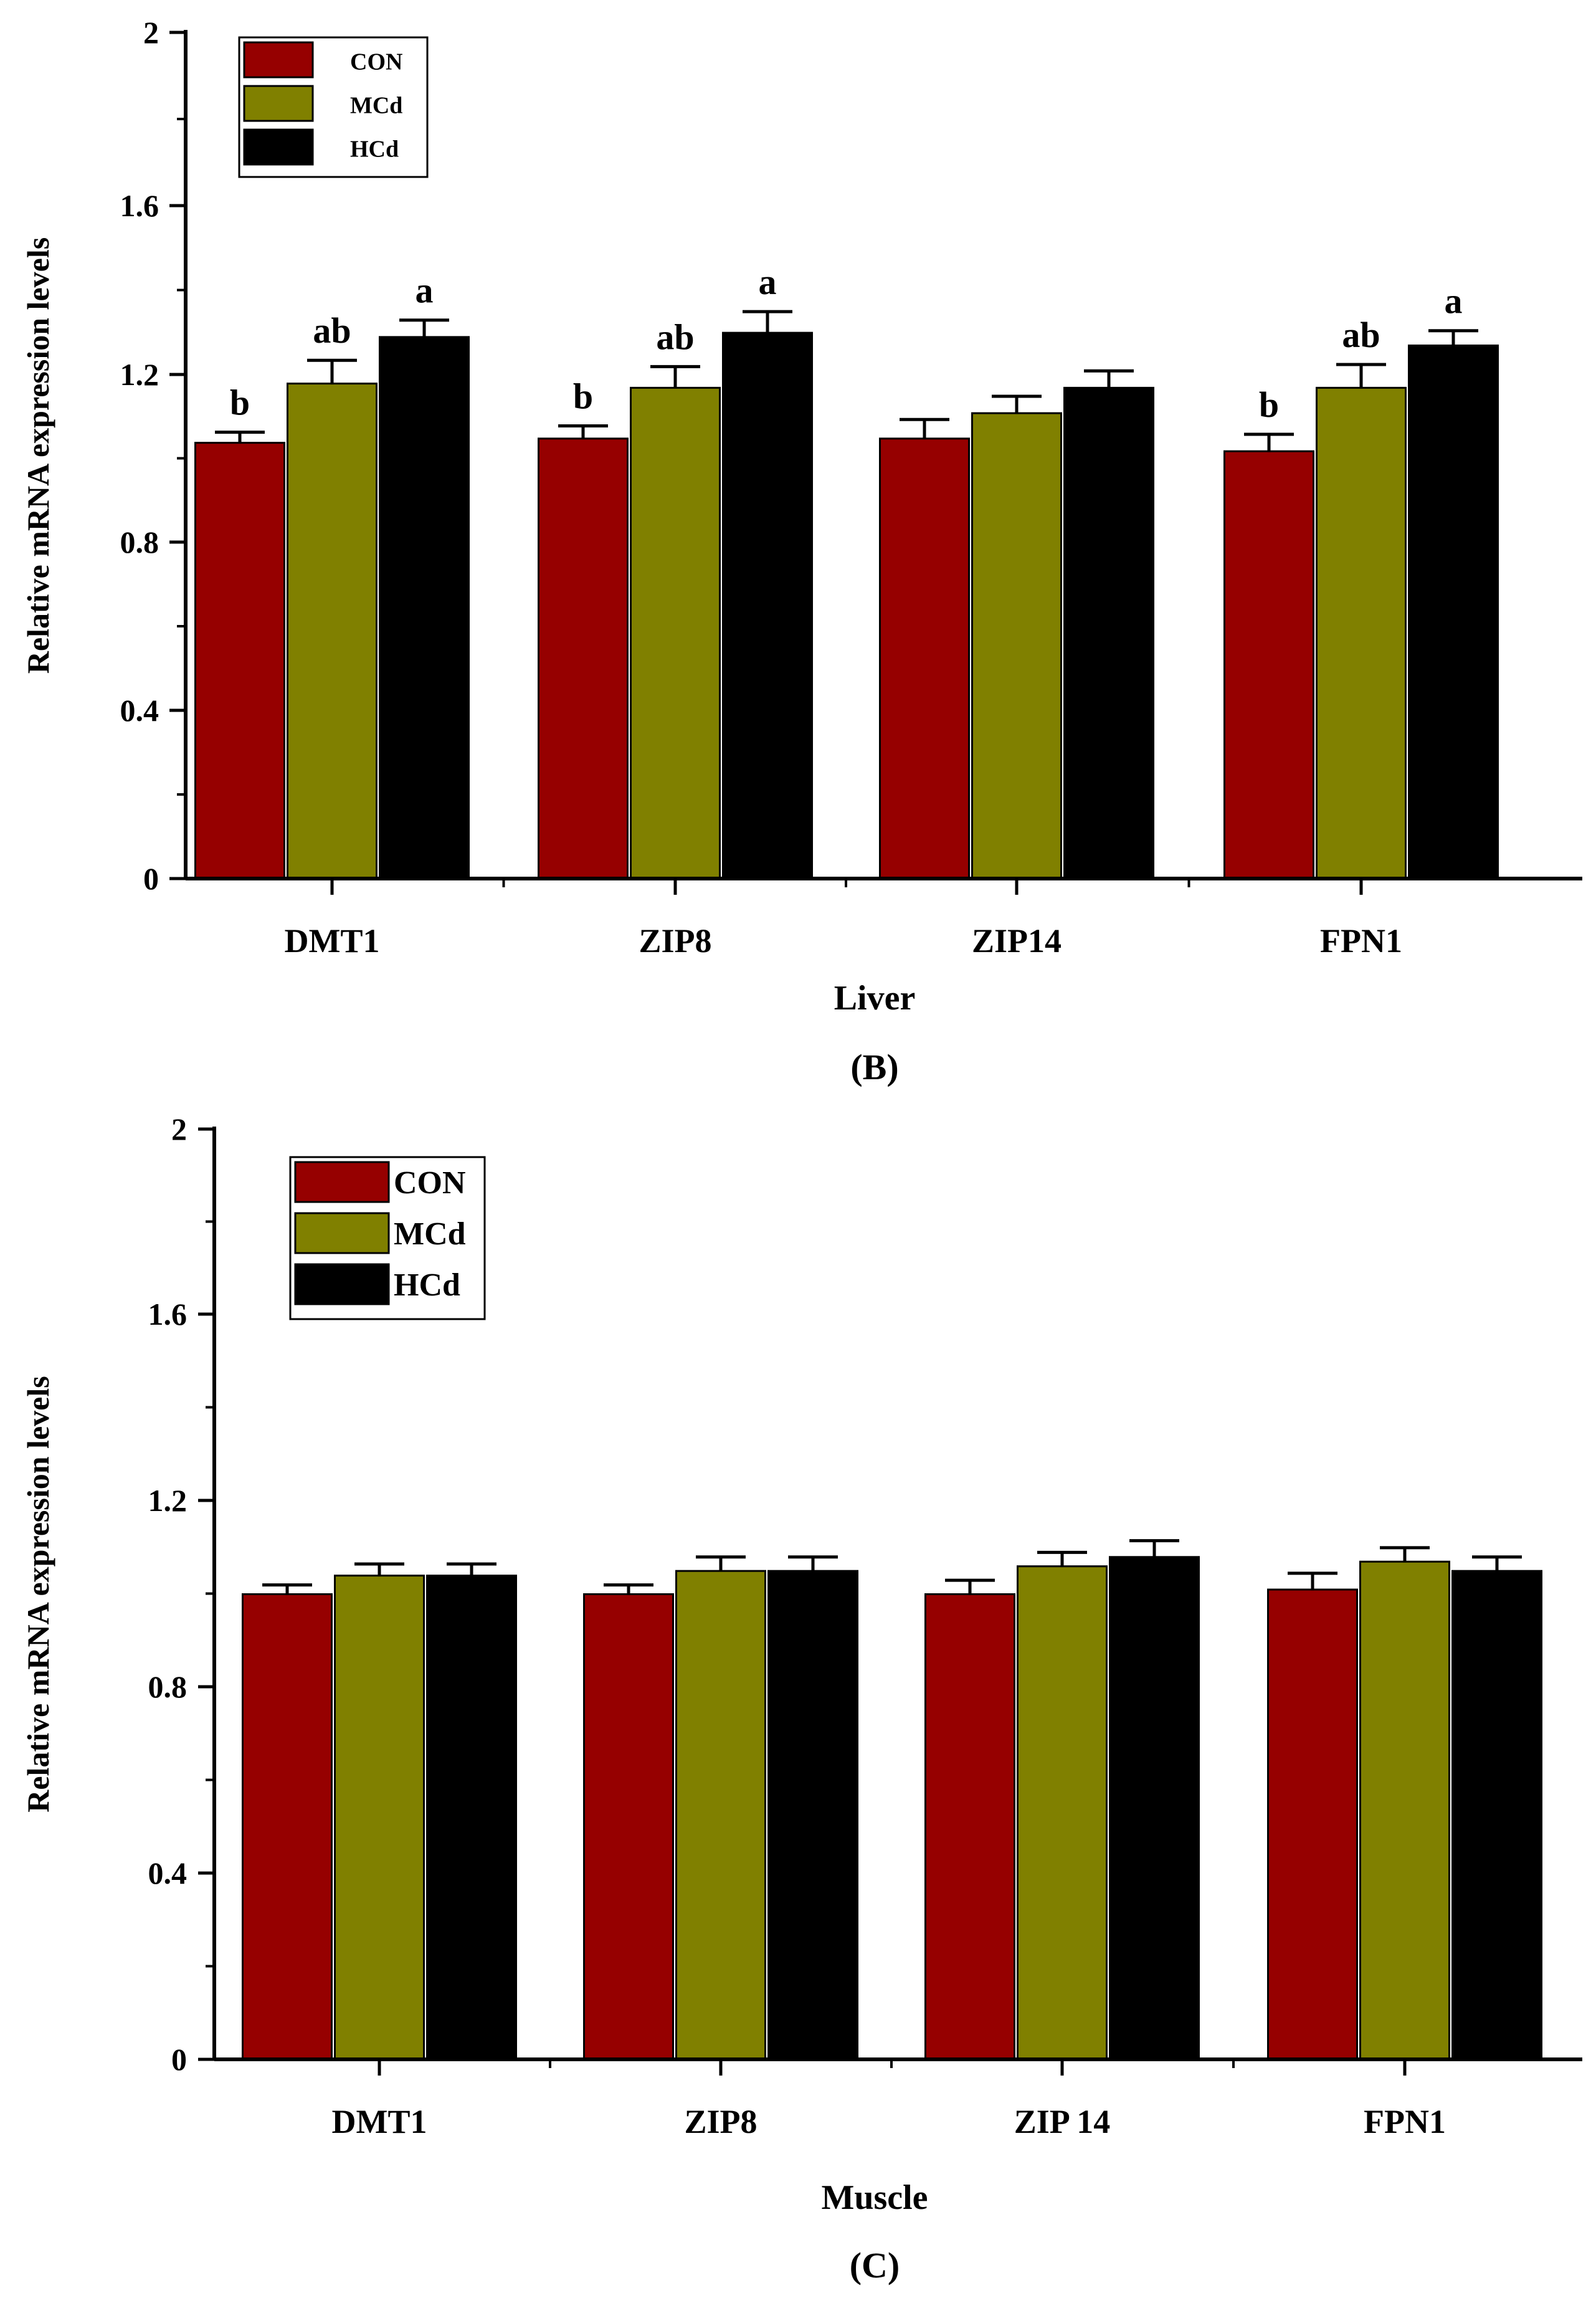 The width and height of the screenshot is (1596, 2298). What do you see at coordinates (875, 999) in the screenshot?
I see `x-axis-title: Liver` at bounding box center [875, 999].